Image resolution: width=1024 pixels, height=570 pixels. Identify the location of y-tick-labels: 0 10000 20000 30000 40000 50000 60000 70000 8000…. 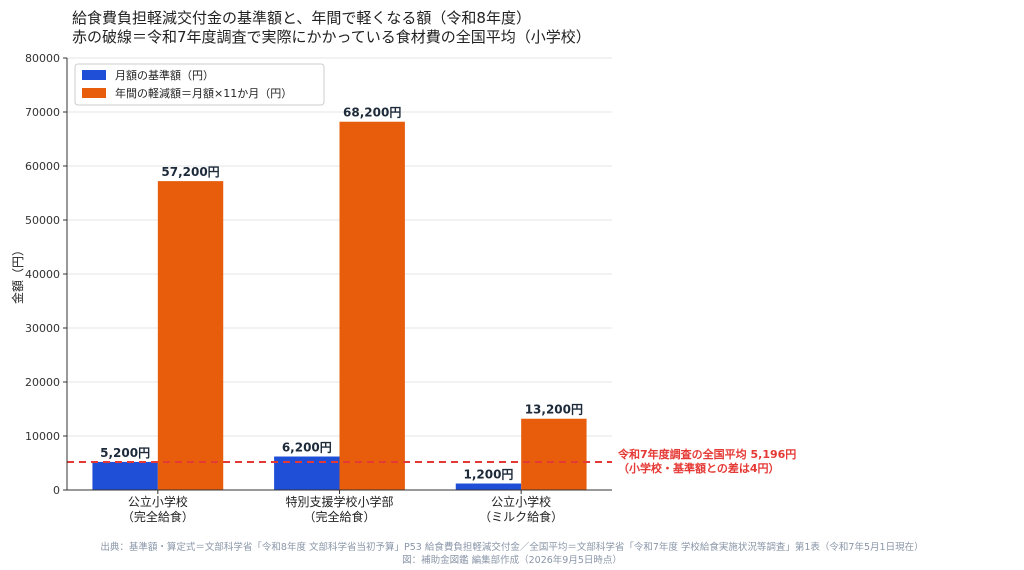
(42, 274).